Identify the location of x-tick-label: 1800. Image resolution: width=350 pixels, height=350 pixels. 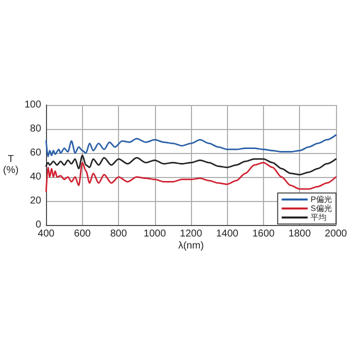
(300, 234).